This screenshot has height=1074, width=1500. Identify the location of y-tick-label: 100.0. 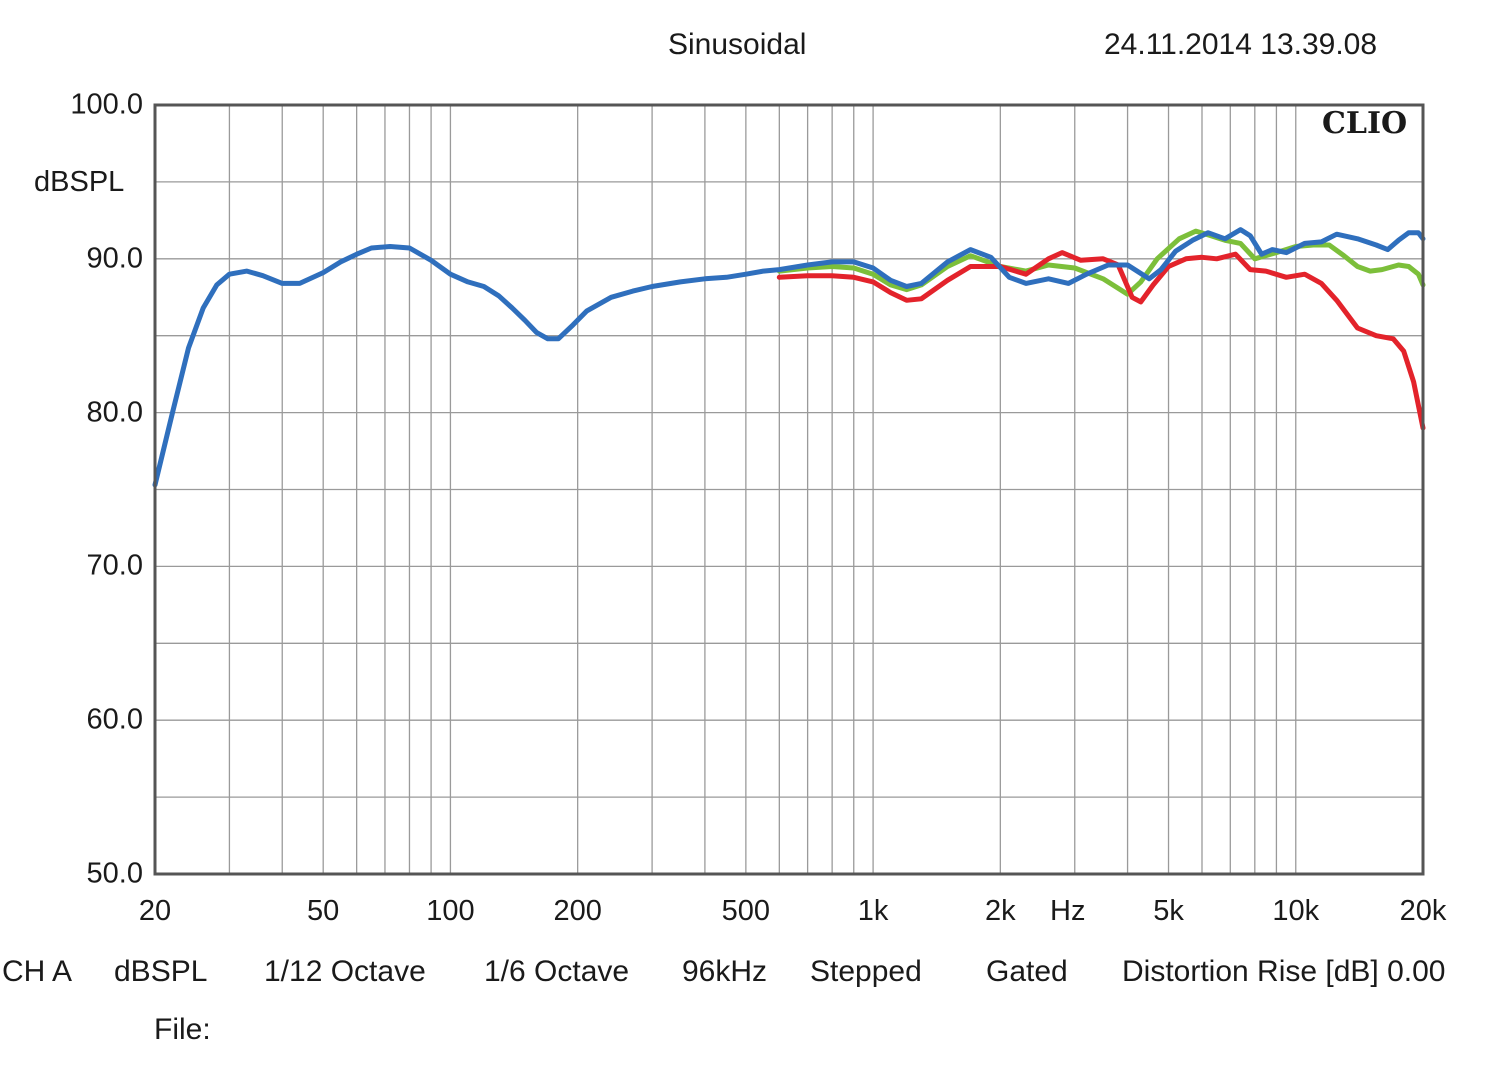
(106, 104).